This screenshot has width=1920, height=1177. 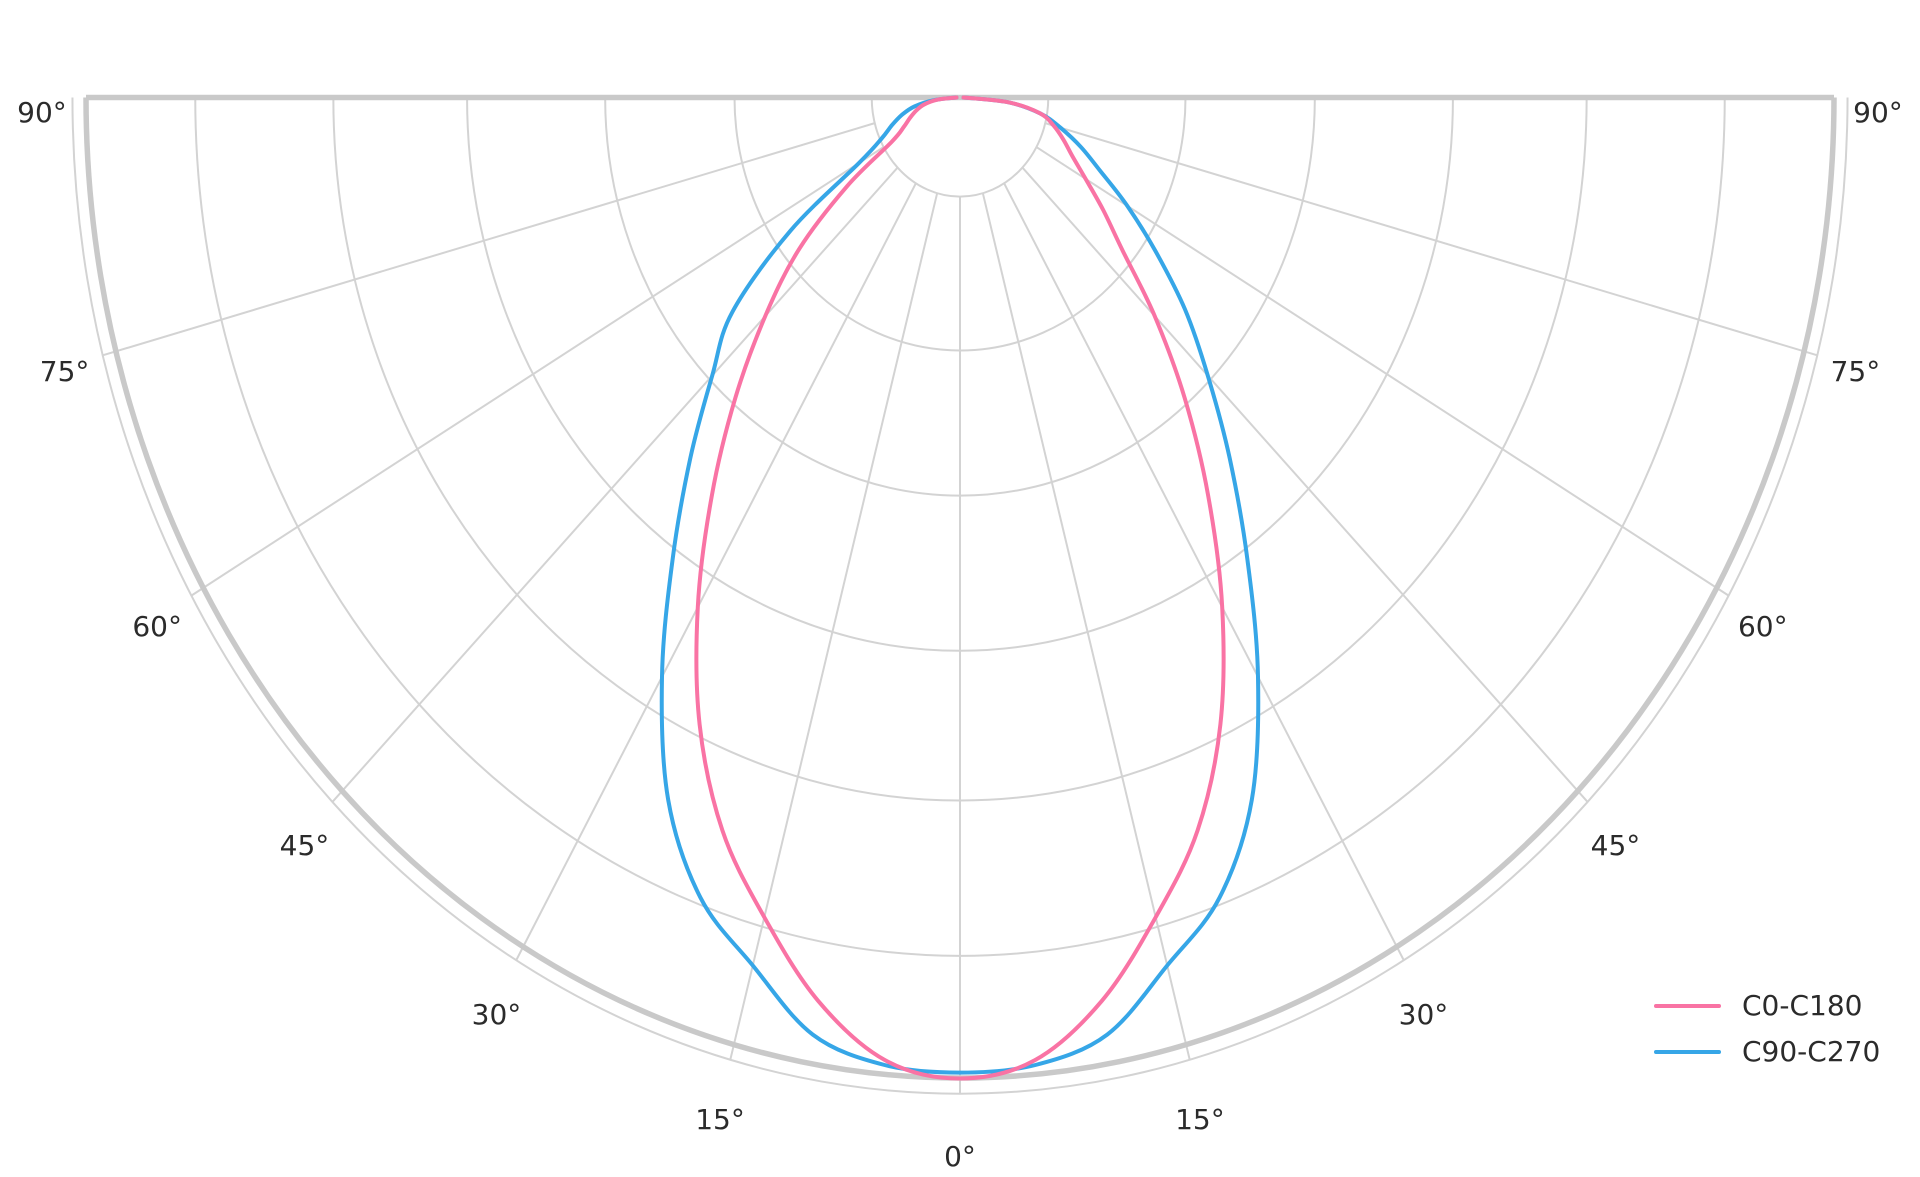 What do you see at coordinates (1200, 1120) in the screenshot?
I see `angle-tick-label-right-15: 15°` at bounding box center [1200, 1120].